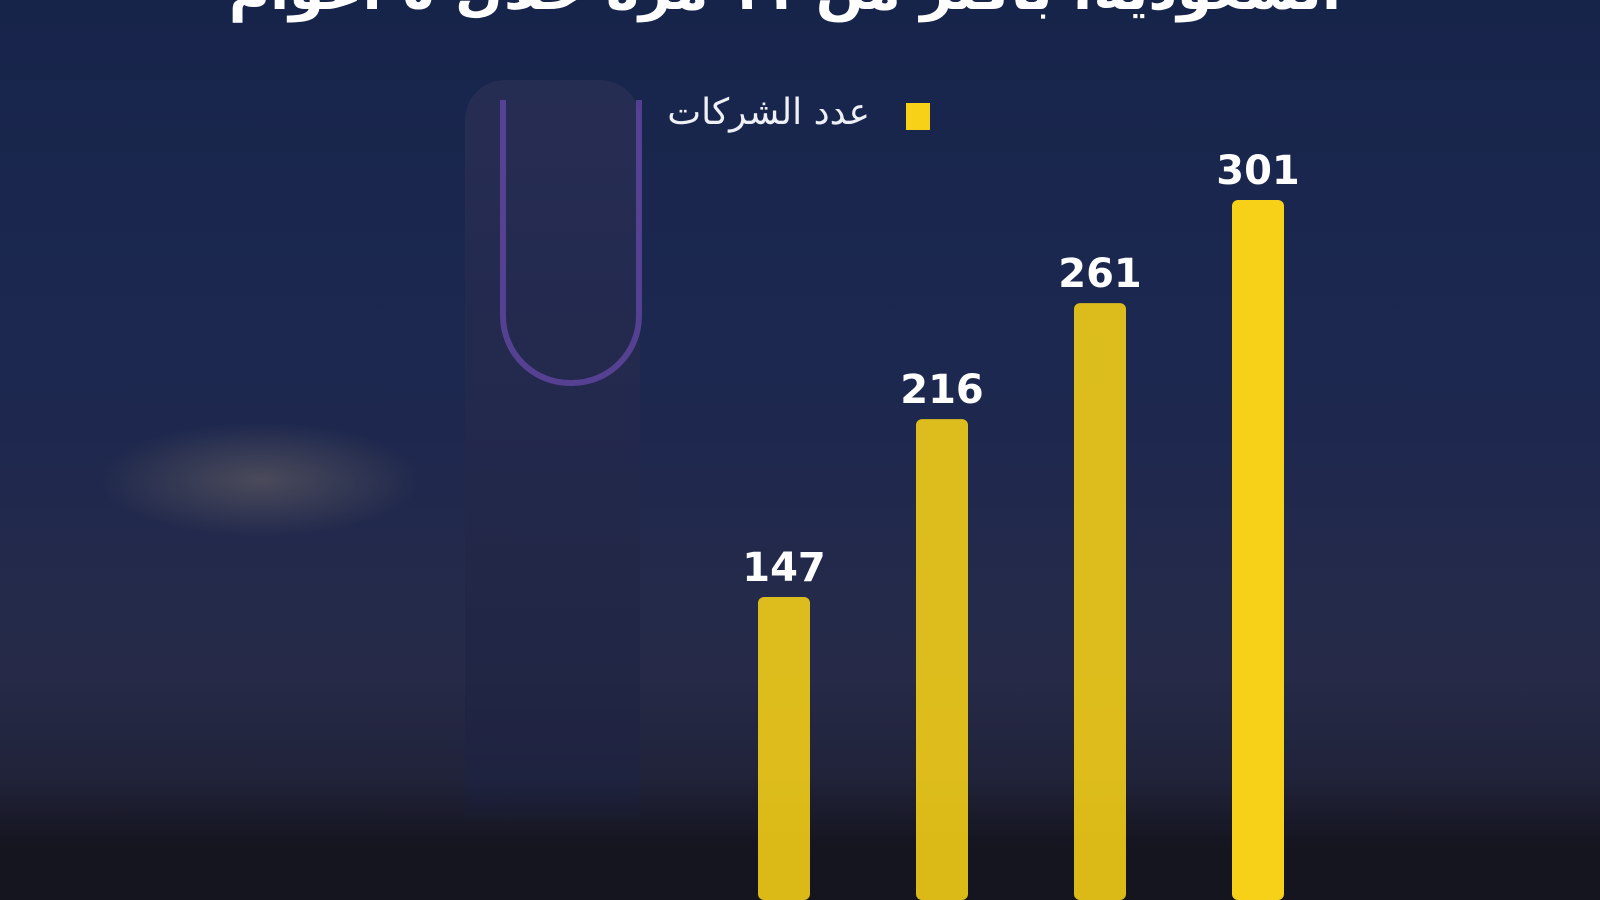 The width and height of the screenshot is (1600, 900). What do you see at coordinates (768, 112) in the screenshot?
I see `legend-label: عدد الشركات` at bounding box center [768, 112].